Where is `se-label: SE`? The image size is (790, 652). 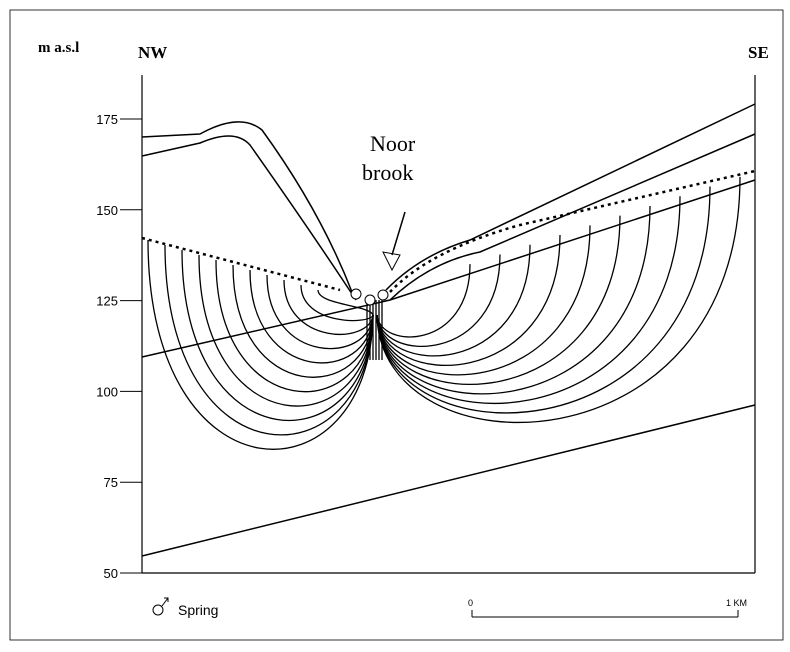 se-label: SE is located at coordinates (758, 52).